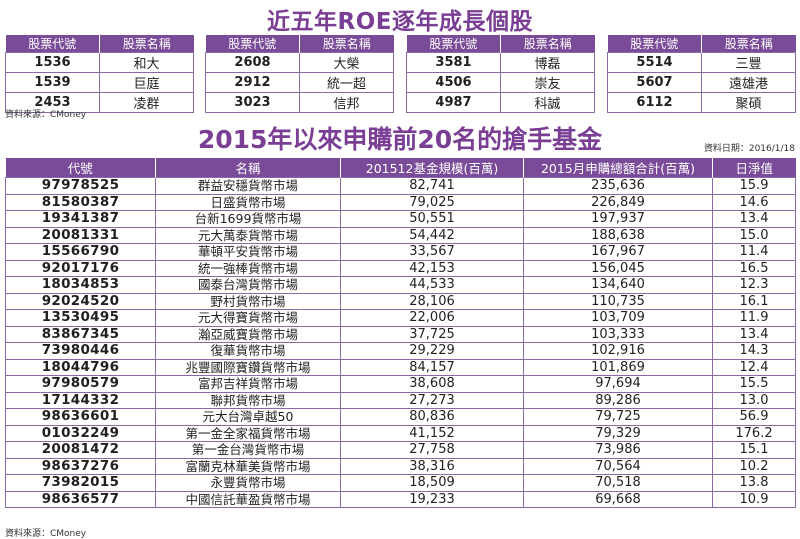  Describe the element at coordinates (701, 102) in the screenshot. I see `table-row: 6112 聚碩` at that location.